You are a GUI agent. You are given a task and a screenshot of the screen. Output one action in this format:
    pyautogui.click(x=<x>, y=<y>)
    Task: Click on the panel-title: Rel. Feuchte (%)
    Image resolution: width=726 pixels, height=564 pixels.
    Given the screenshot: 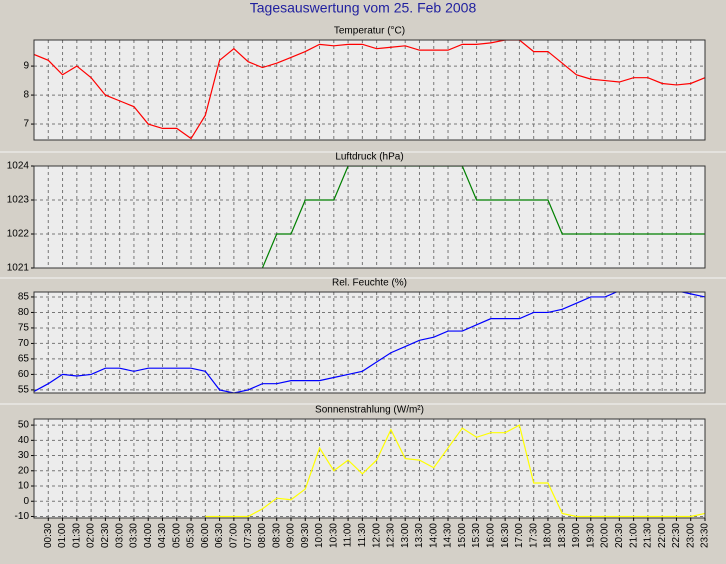 What is the action you would take?
    pyautogui.click(x=369, y=283)
    